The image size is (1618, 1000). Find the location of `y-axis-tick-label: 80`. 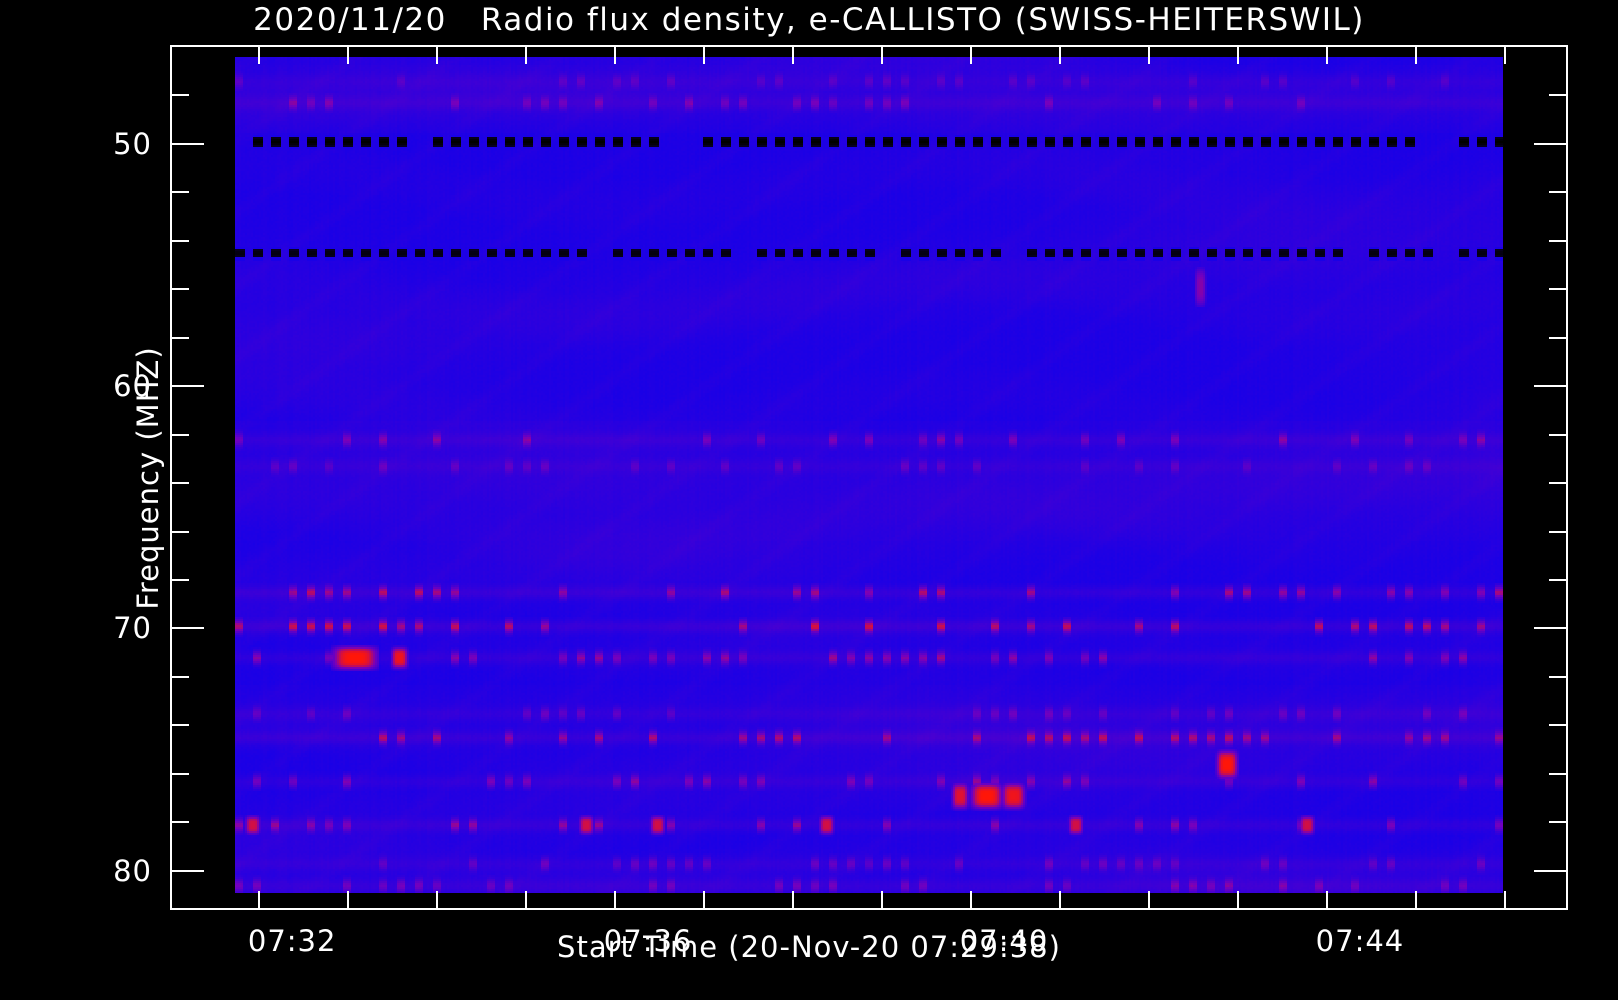

y-axis-tick-label: 80 is located at coordinates (132, 870).